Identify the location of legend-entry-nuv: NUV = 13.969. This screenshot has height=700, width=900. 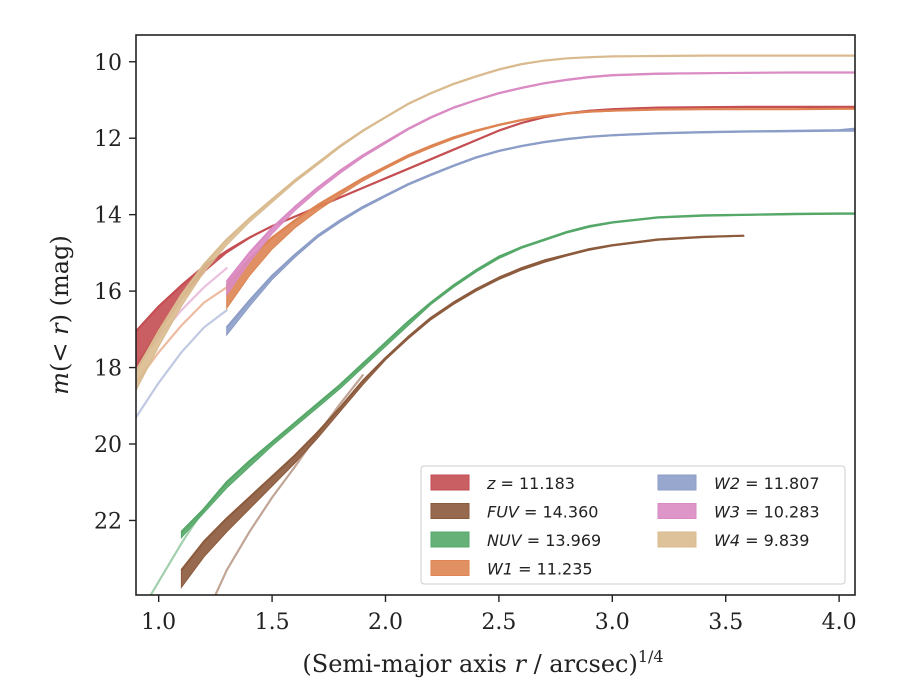
(515, 540).